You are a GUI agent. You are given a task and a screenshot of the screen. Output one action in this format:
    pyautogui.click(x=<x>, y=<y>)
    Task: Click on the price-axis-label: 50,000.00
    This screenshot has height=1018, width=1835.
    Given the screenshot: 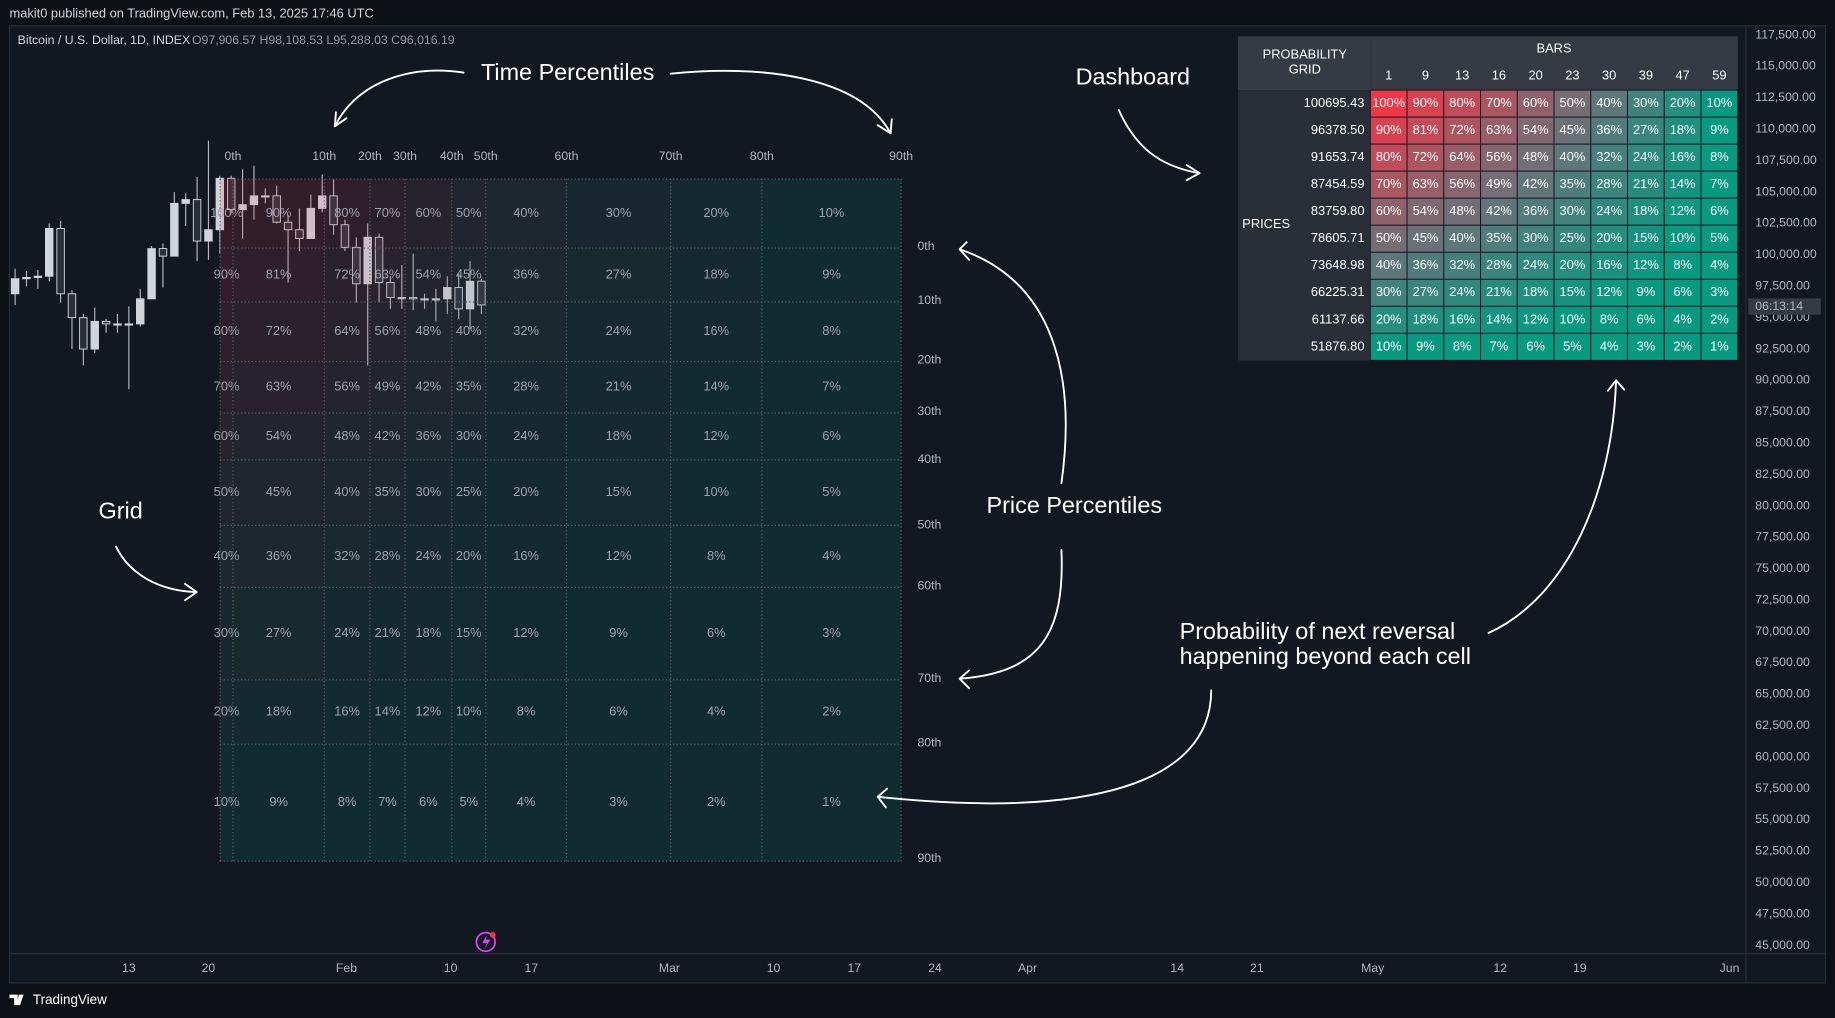 What is the action you would take?
    pyautogui.click(x=1782, y=882)
    